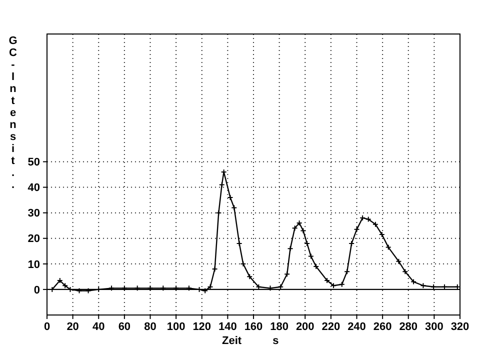 The height and width of the screenshot is (350, 486). I want to click on y-tick-label: 0, so click(37, 290).